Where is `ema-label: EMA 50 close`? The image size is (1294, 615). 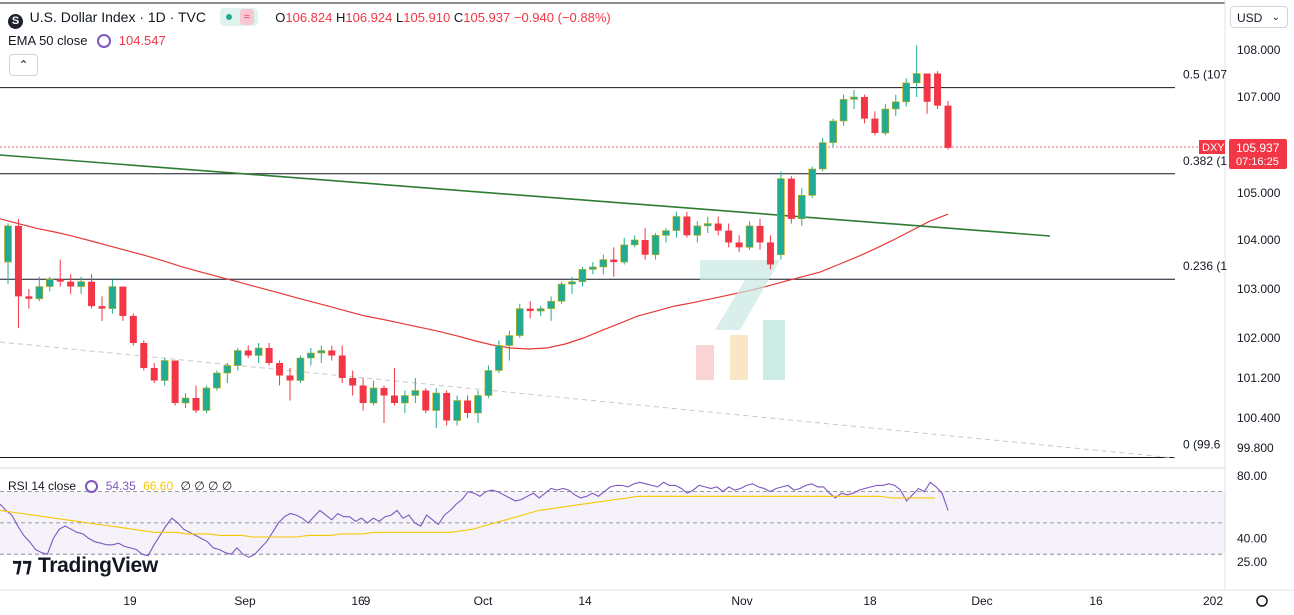 ema-label: EMA 50 close is located at coordinates (48, 40).